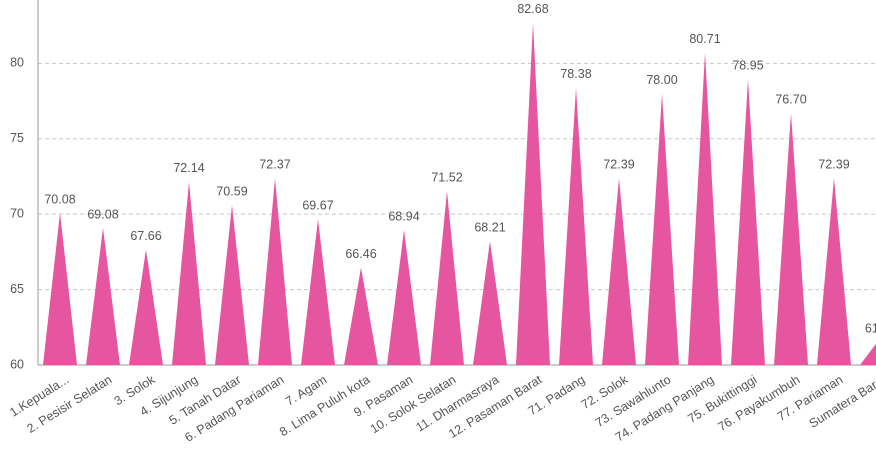 This screenshot has height=454, width=876. What do you see at coordinates (870, 329) in the screenshot?
I see `value-label: 61.5` at bounding box center [870, 329].